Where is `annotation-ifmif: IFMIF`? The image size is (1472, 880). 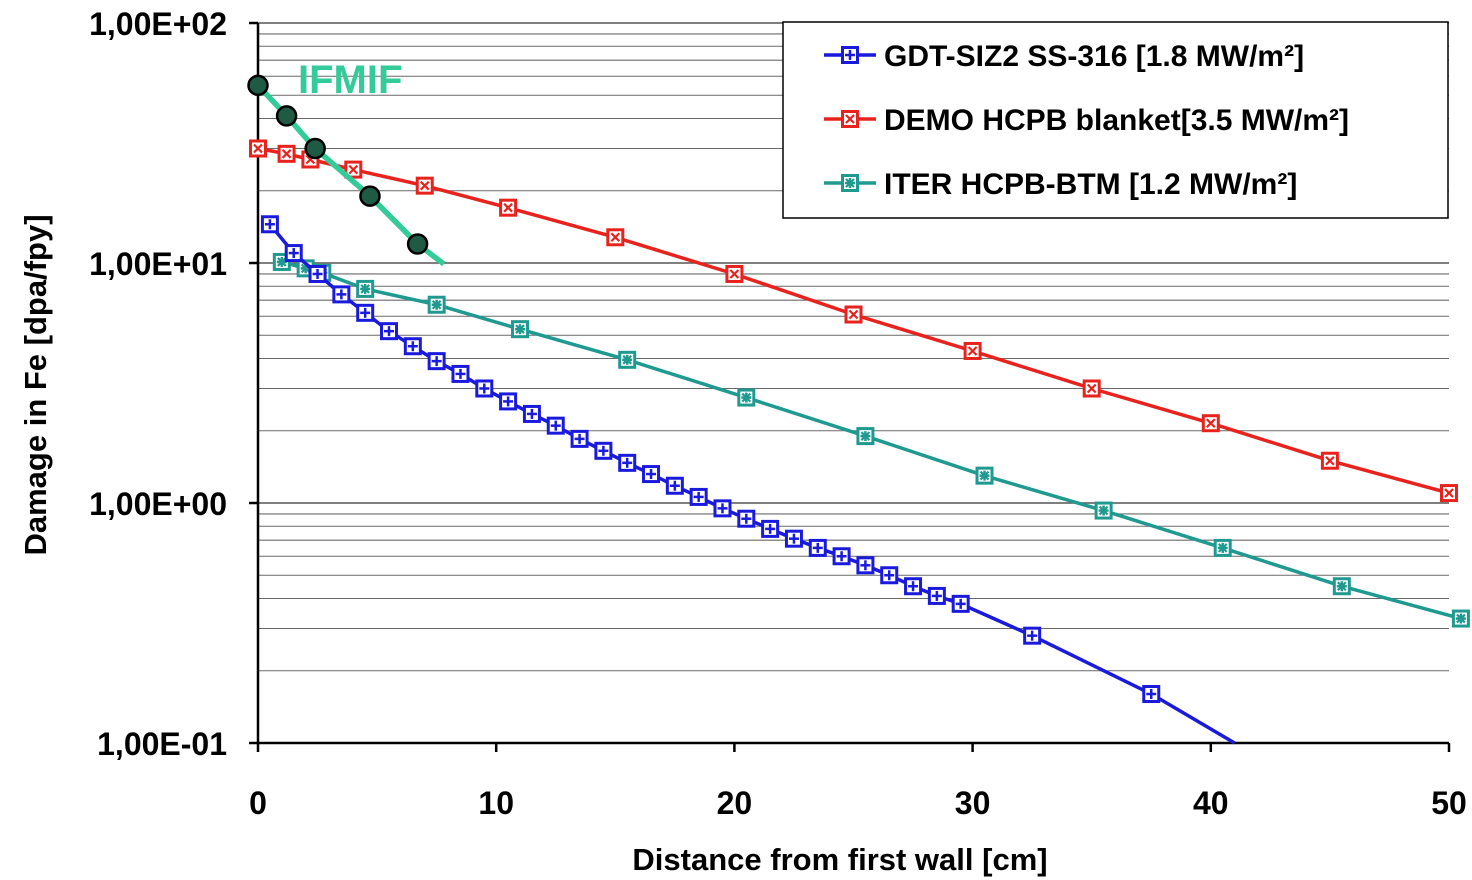 annotation-ifmif: IFMIF is located at coordinates (350, 80).